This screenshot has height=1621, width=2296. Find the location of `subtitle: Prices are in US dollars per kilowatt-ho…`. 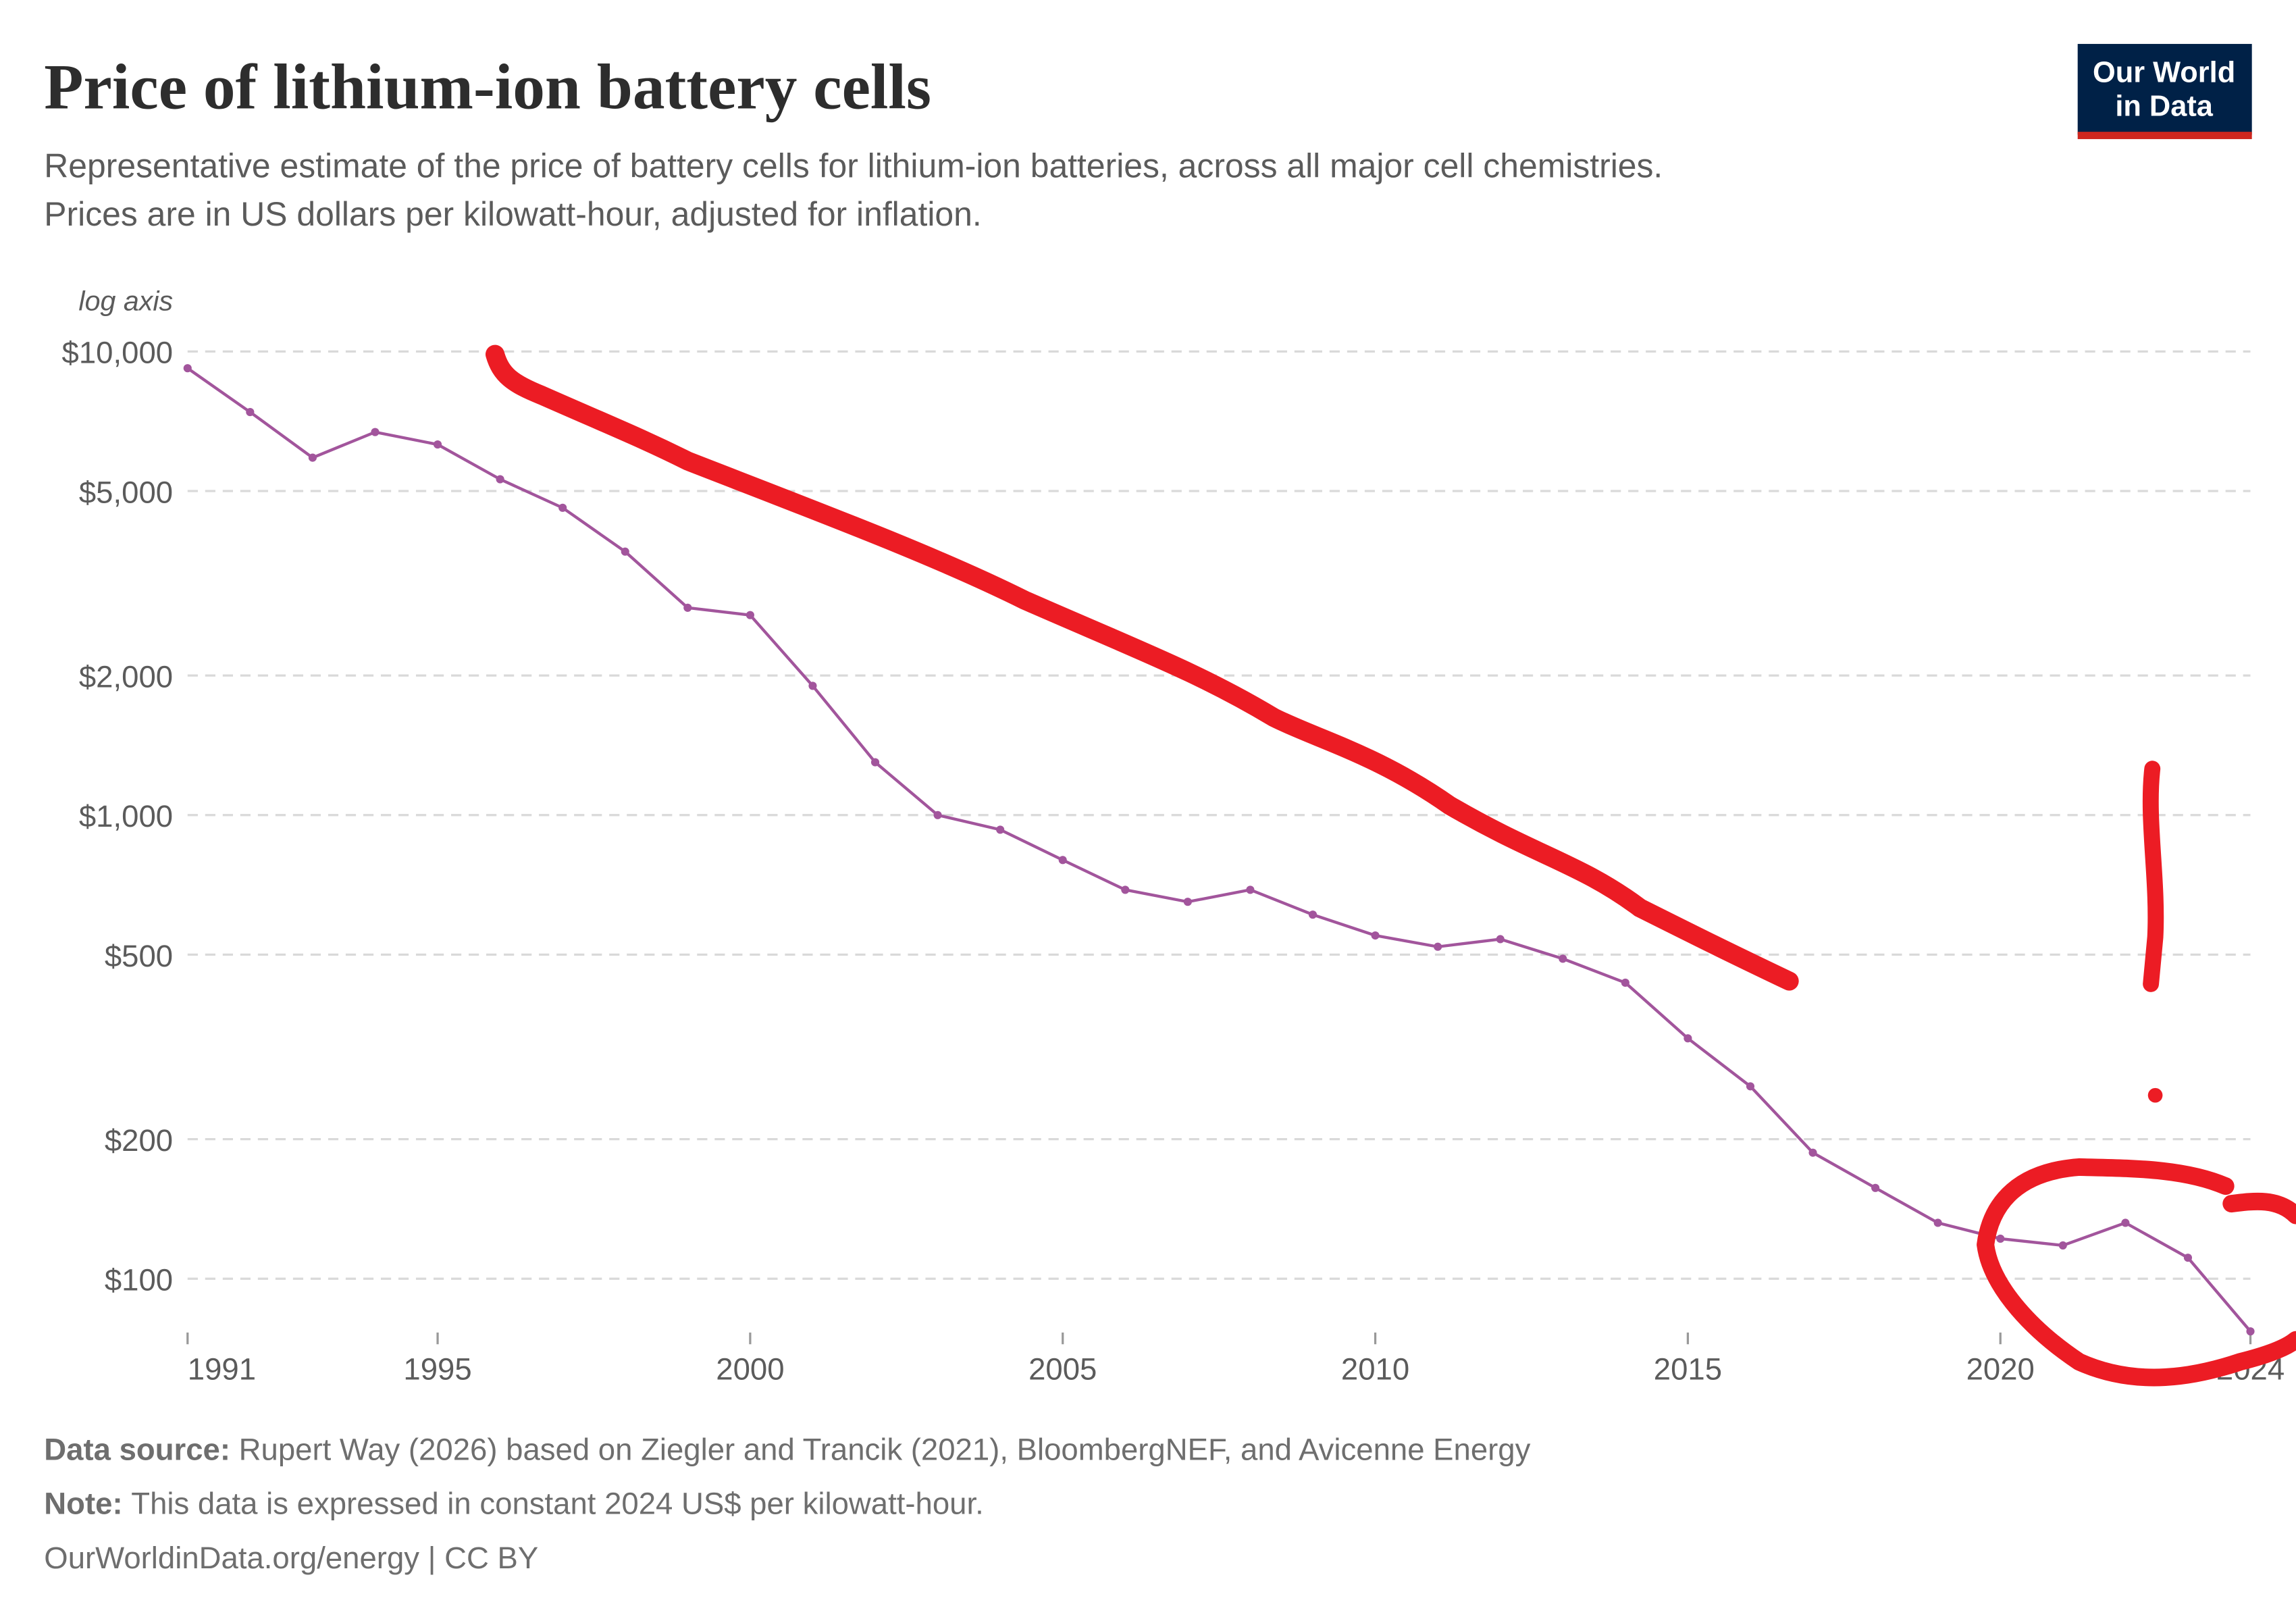

subtitle: Prices are in US dollars per kilowatt-ho… is located at coordinates (512, 214).